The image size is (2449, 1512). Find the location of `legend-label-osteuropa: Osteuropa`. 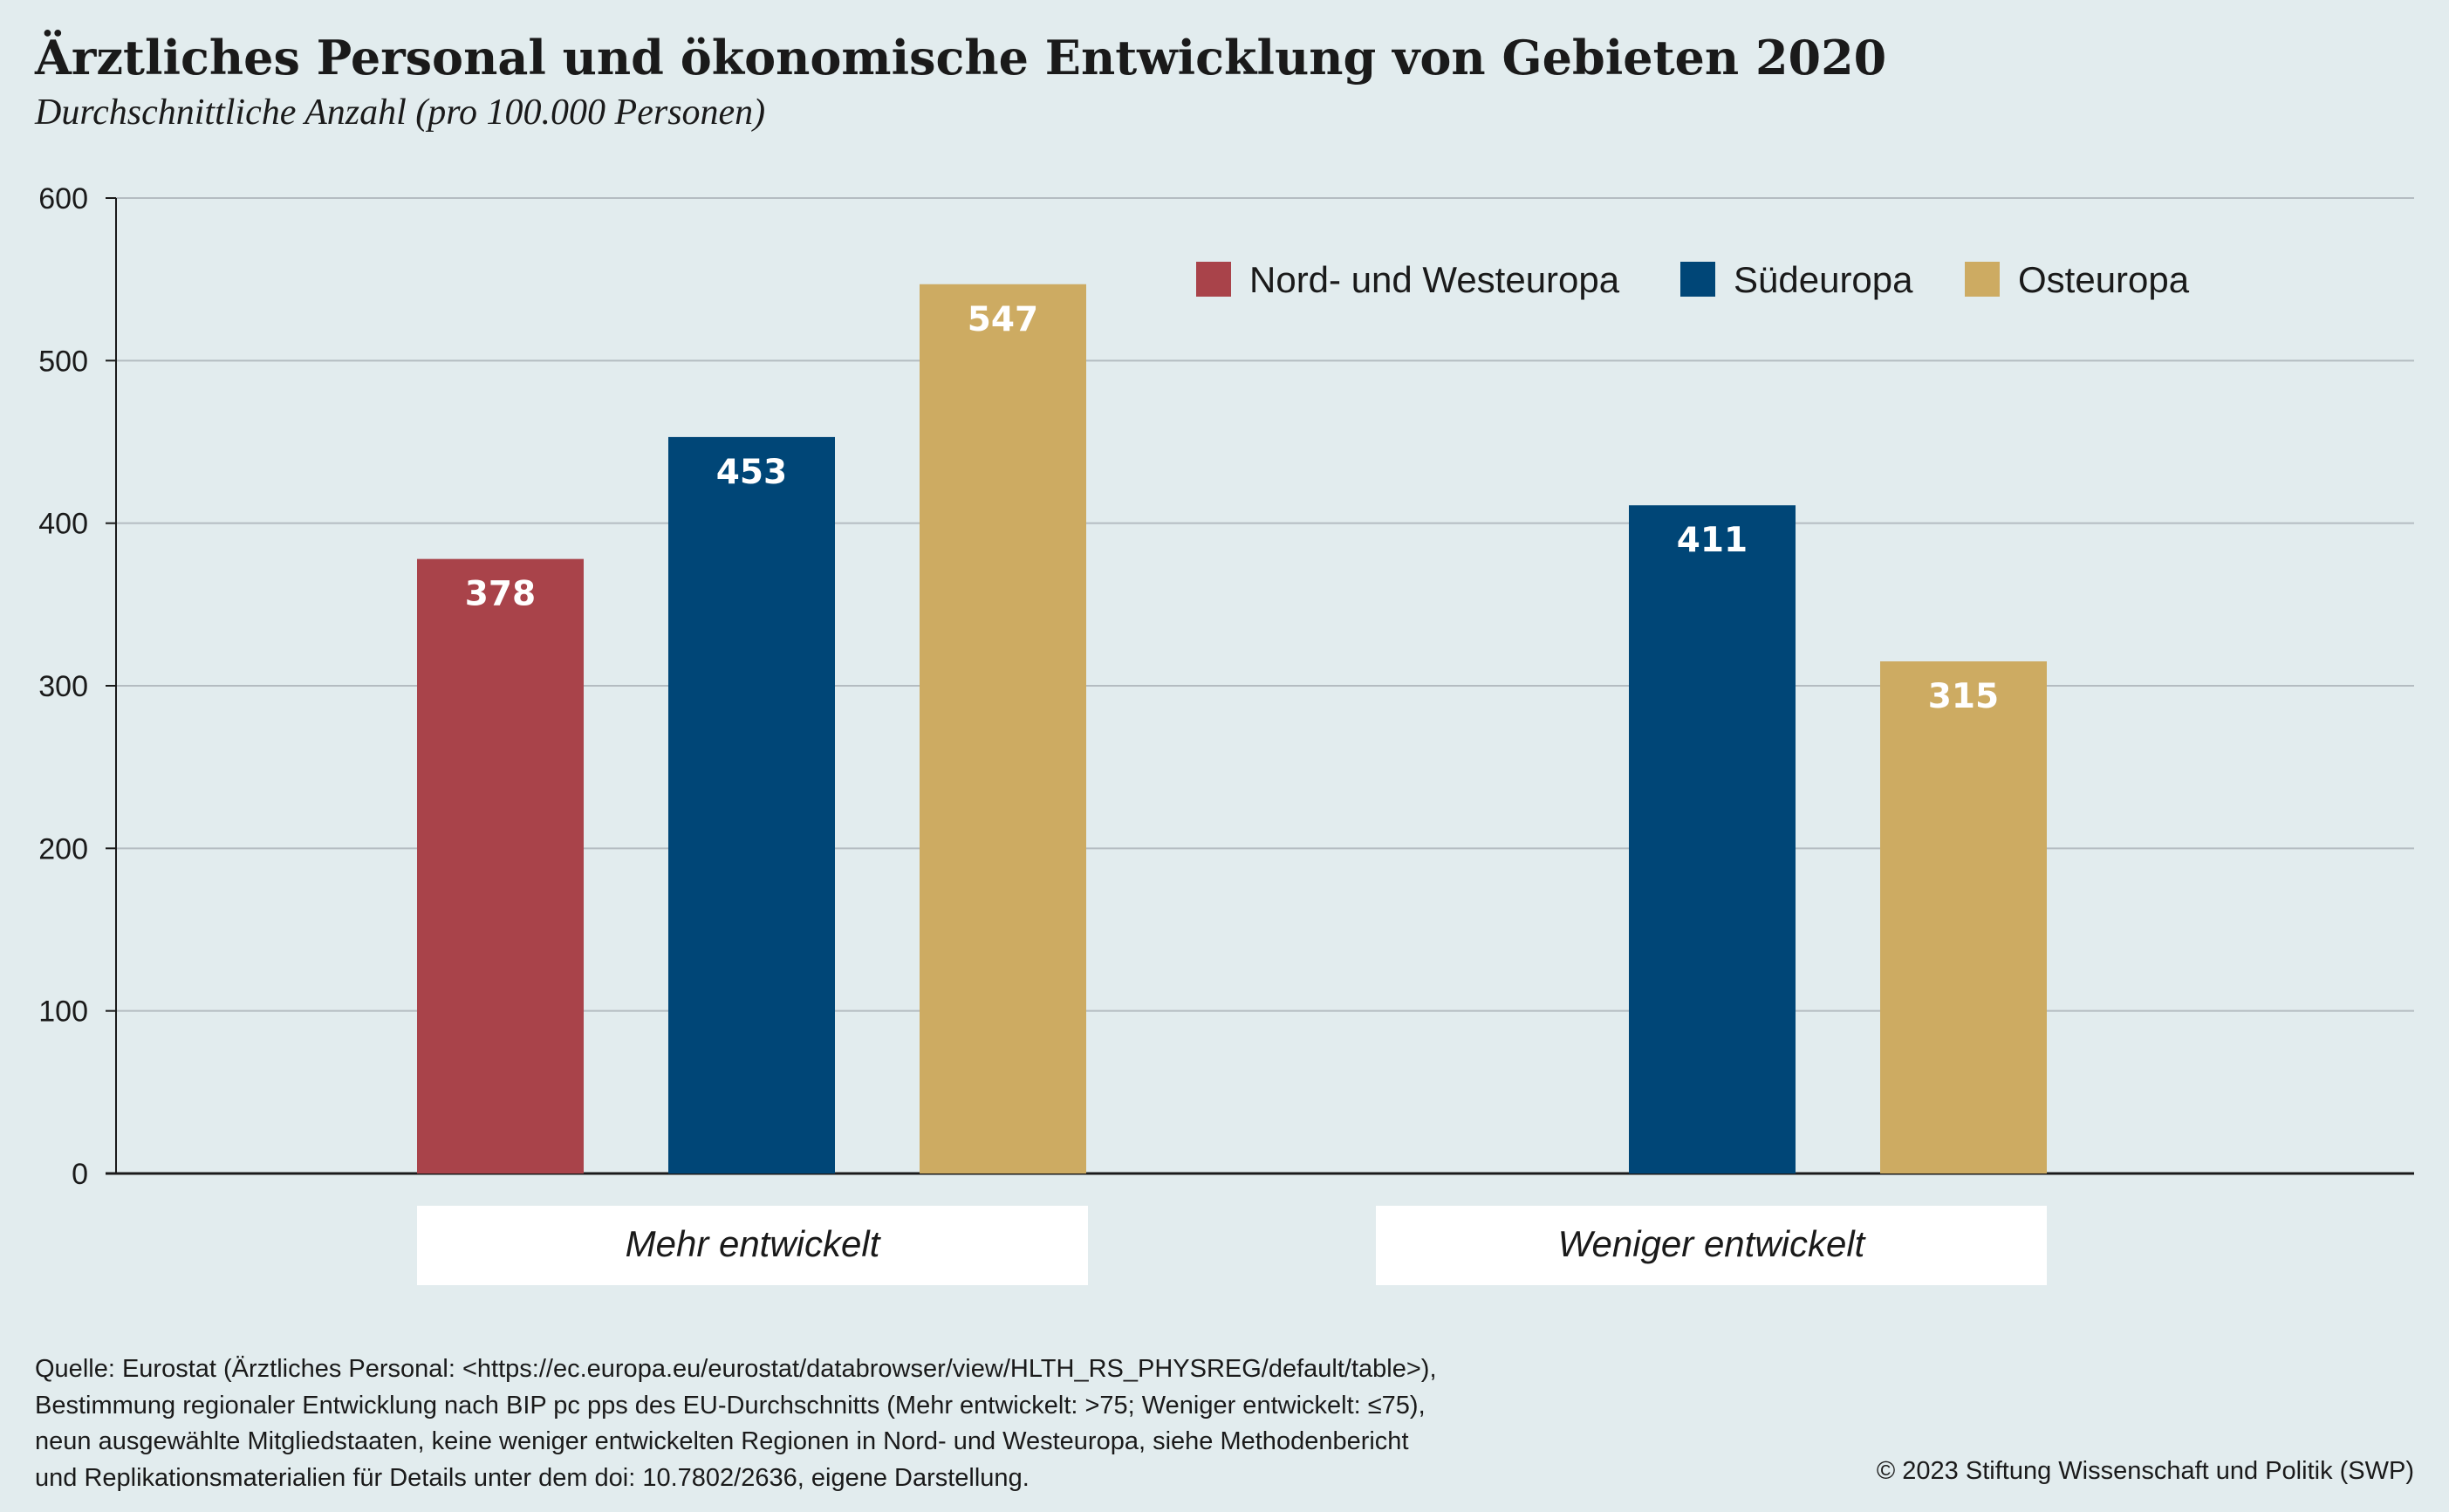

legend-label-osteuropa: Osteuropa is located at coordinates (2104, 279).